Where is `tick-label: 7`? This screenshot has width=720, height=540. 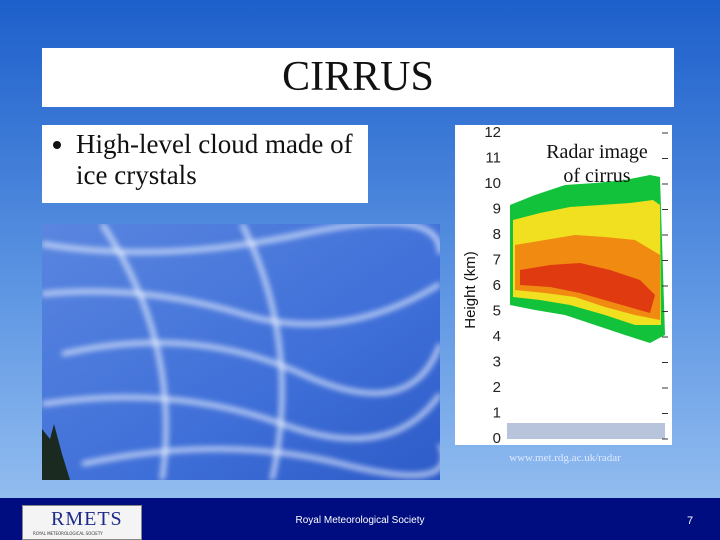 tick-label: 7 is located at coordinates (497, 259).